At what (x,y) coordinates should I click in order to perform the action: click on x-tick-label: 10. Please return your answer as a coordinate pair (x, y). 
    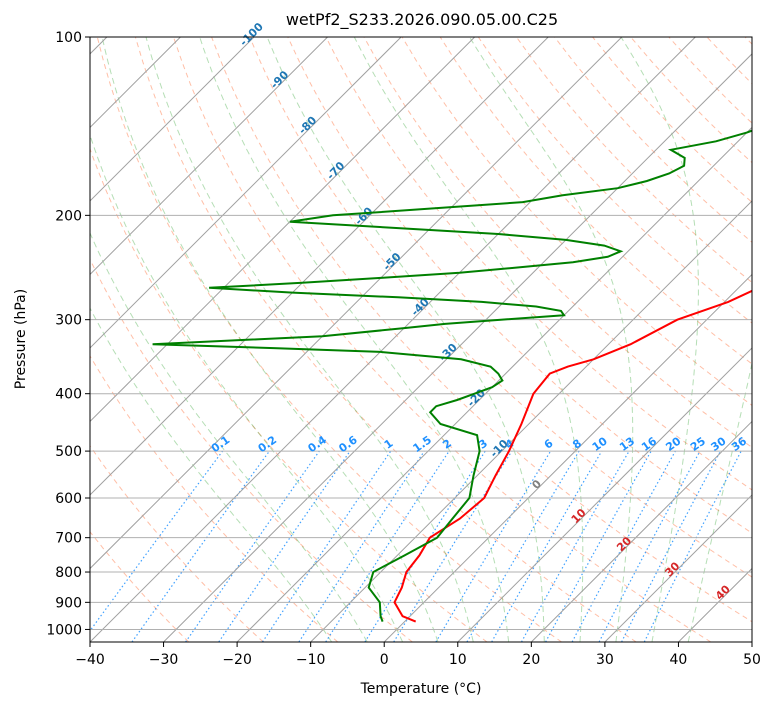
    Looking at the image, I should click on (458, 660).